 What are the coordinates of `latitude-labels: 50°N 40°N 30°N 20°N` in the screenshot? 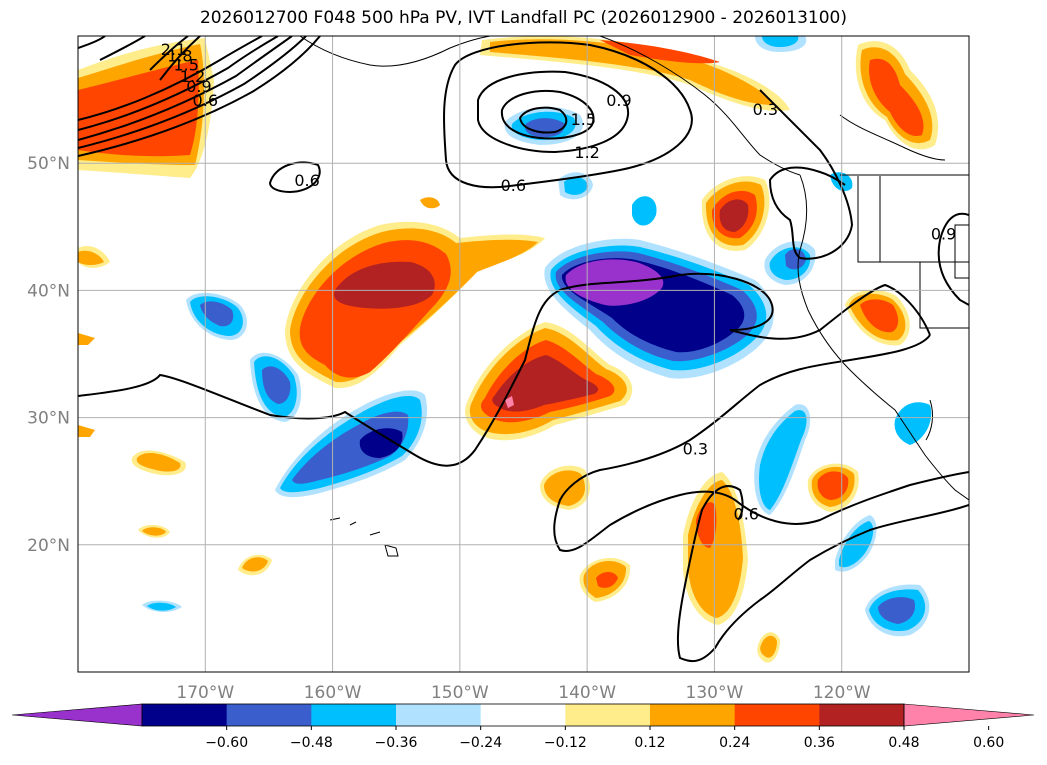 It's located at (48, 355).